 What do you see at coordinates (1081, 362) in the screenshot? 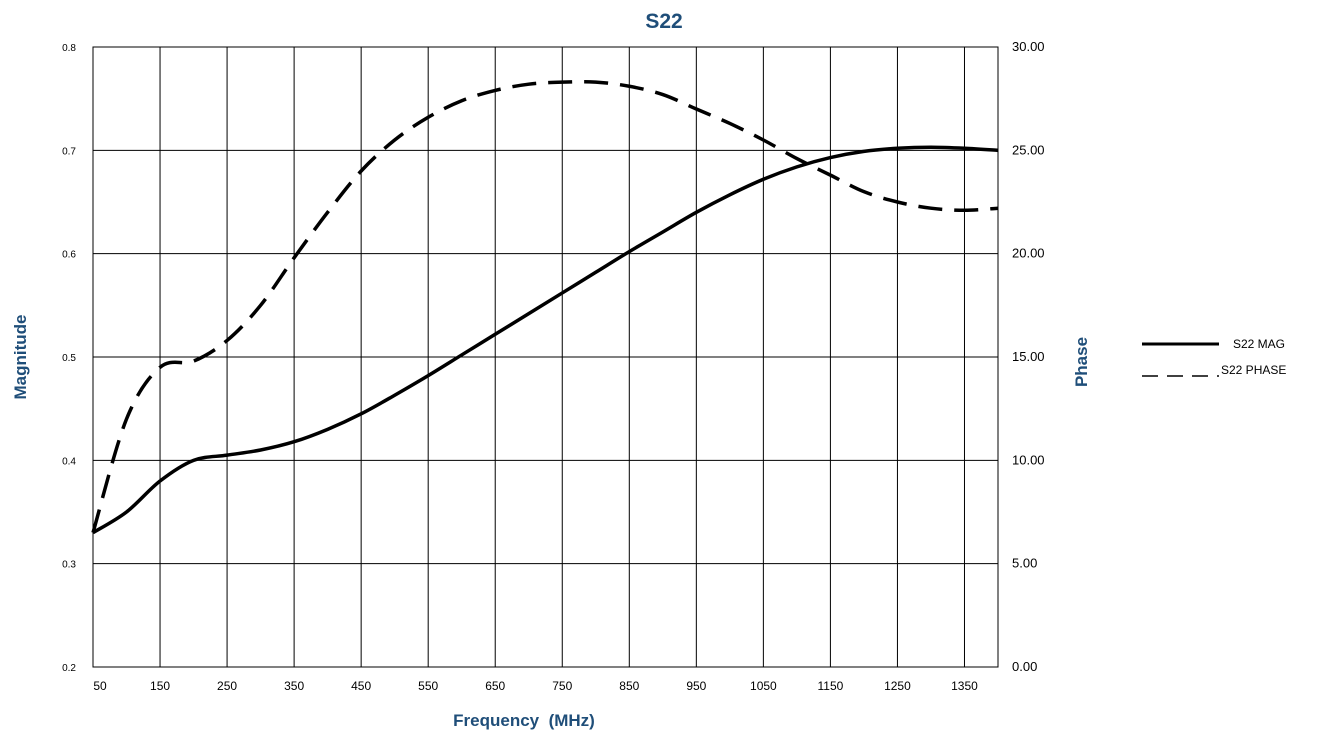
I see `y-axis-right-label: Phase` at bounding box center [1081, 362].